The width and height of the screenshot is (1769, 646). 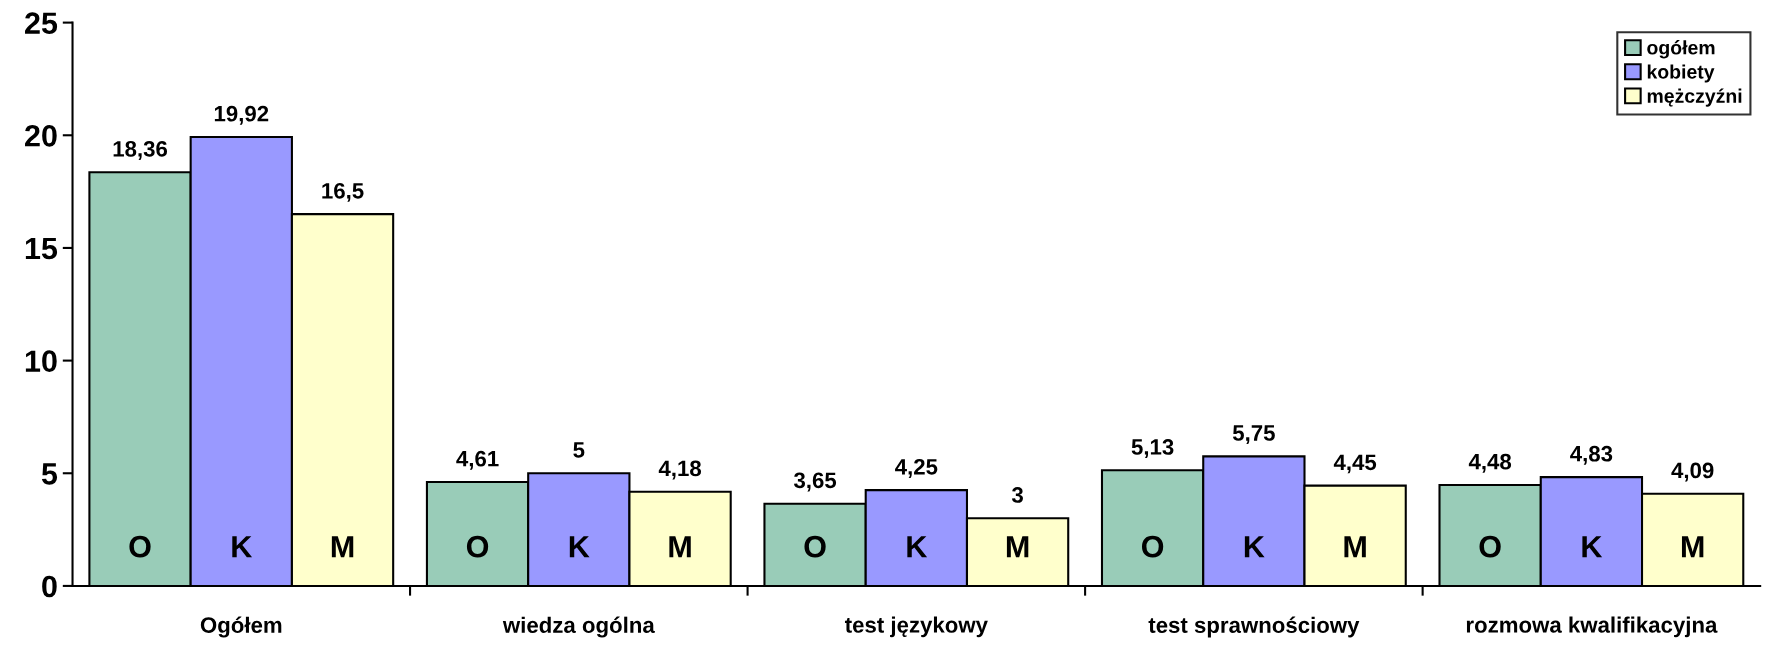 What do you see at coordinates (1681, 73) in the screenshot?
I see `legend-label: kobiety` at bounding box center [1681, 73].